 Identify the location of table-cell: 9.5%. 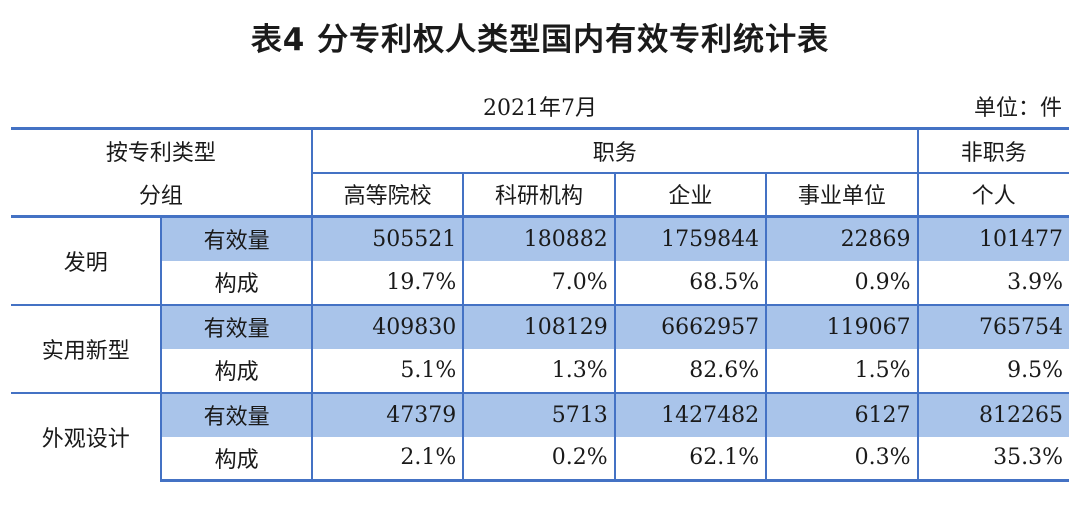
(1035, 370).